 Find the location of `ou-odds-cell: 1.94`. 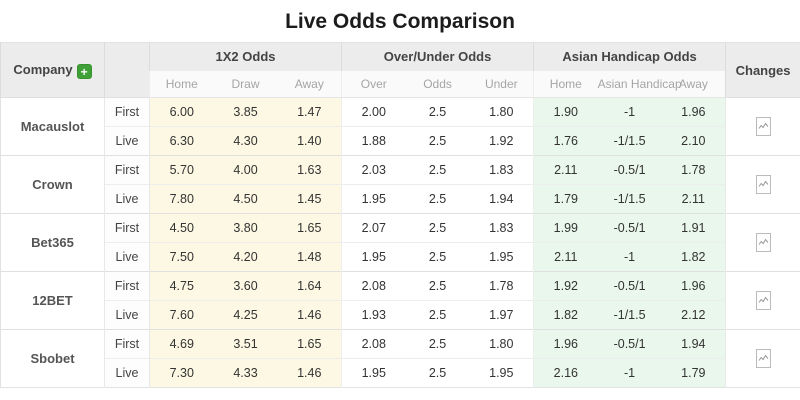

ou-odds-cell: 1.94 is located at coordinates (501, 199).